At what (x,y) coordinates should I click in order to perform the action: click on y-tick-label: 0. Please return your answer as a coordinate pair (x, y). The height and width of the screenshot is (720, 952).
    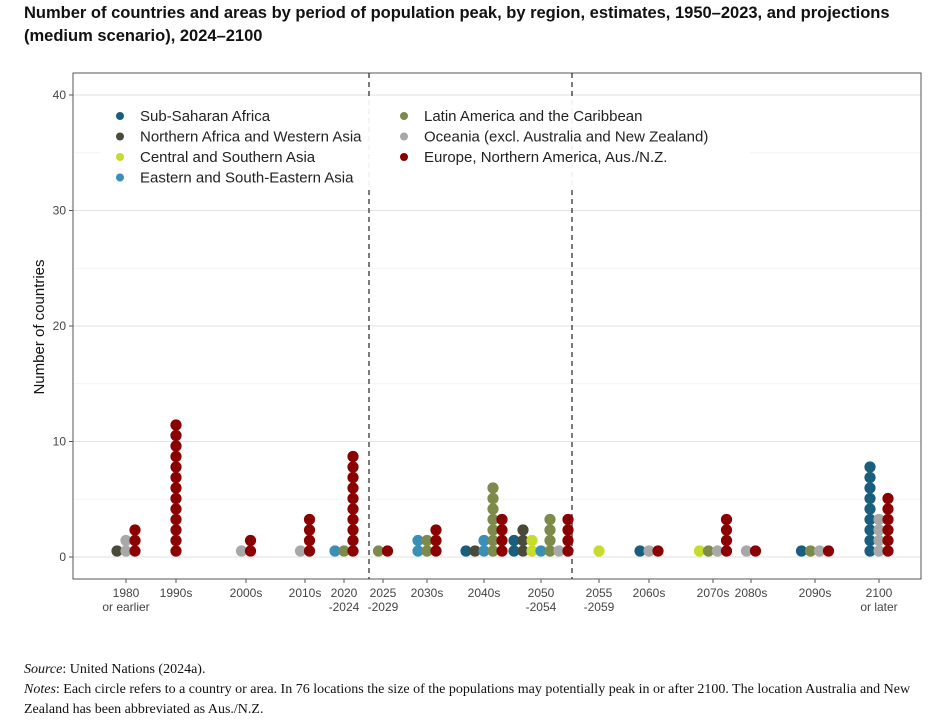
    Looking at the image, I should click on (62, 557).